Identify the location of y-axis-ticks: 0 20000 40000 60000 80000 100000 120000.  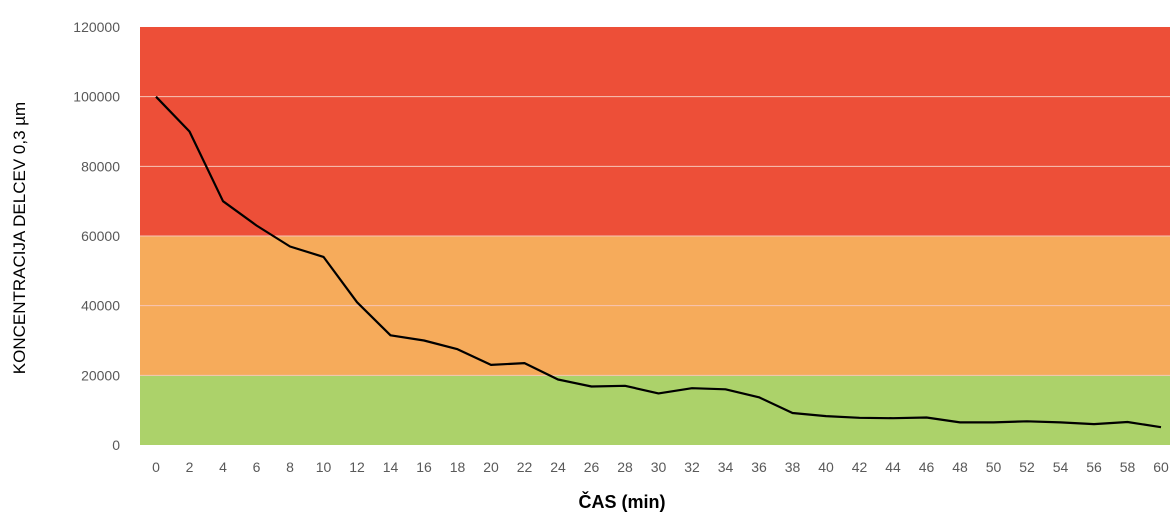
(96, 236).